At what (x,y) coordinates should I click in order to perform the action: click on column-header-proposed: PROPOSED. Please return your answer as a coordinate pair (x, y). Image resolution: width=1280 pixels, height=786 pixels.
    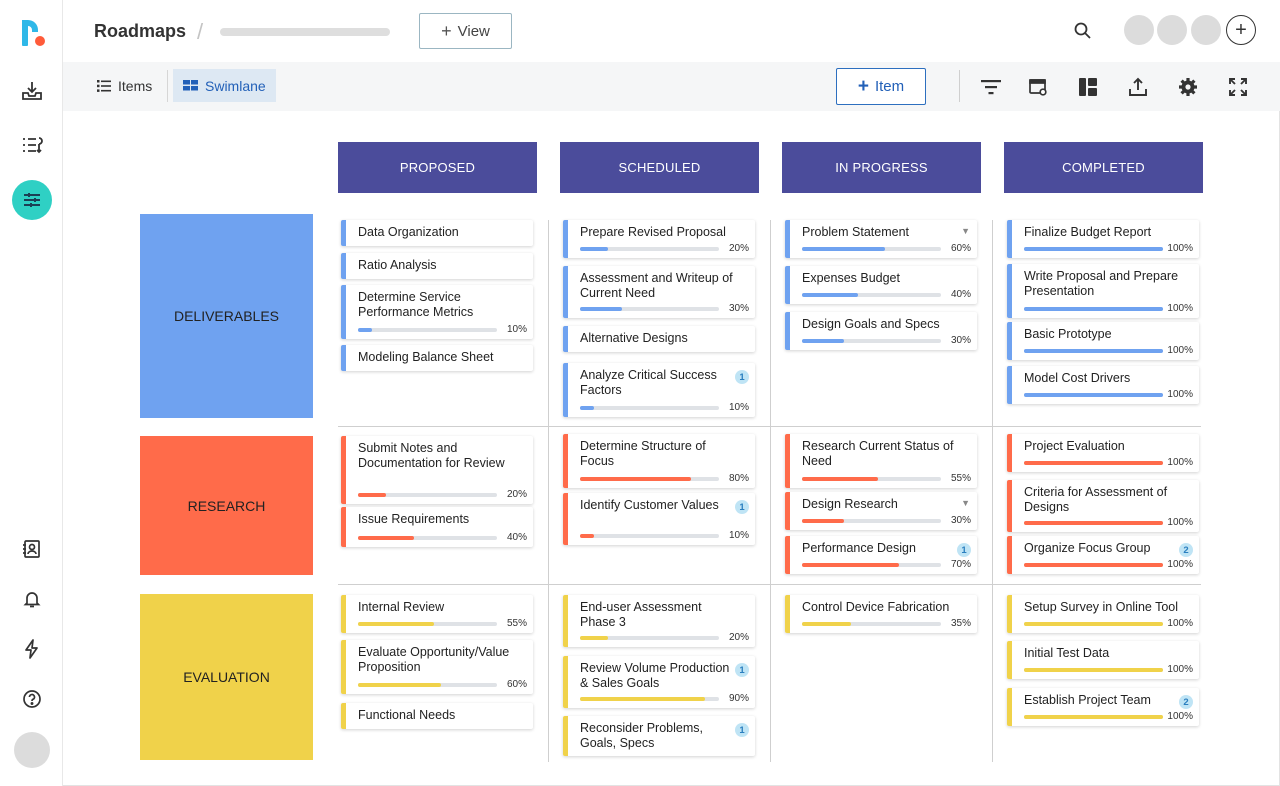
    Looking at the image, I should click on (437, 167).